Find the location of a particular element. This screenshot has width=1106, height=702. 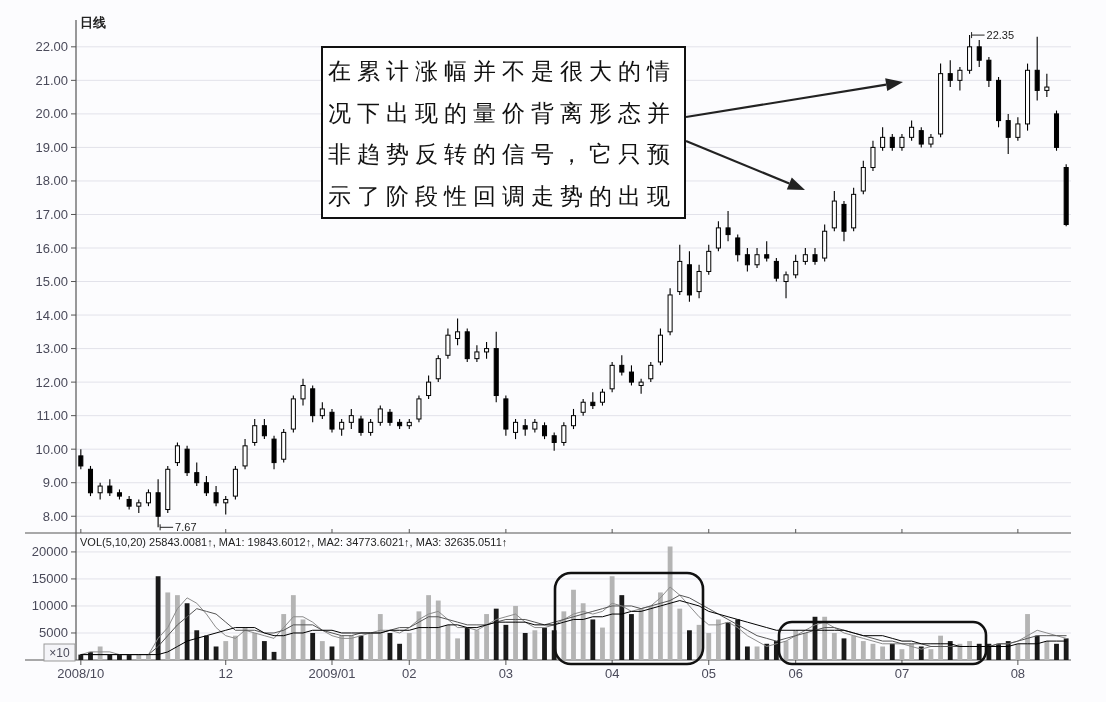

y-tick-label: 16.00 is located at coordinates (51, 248).